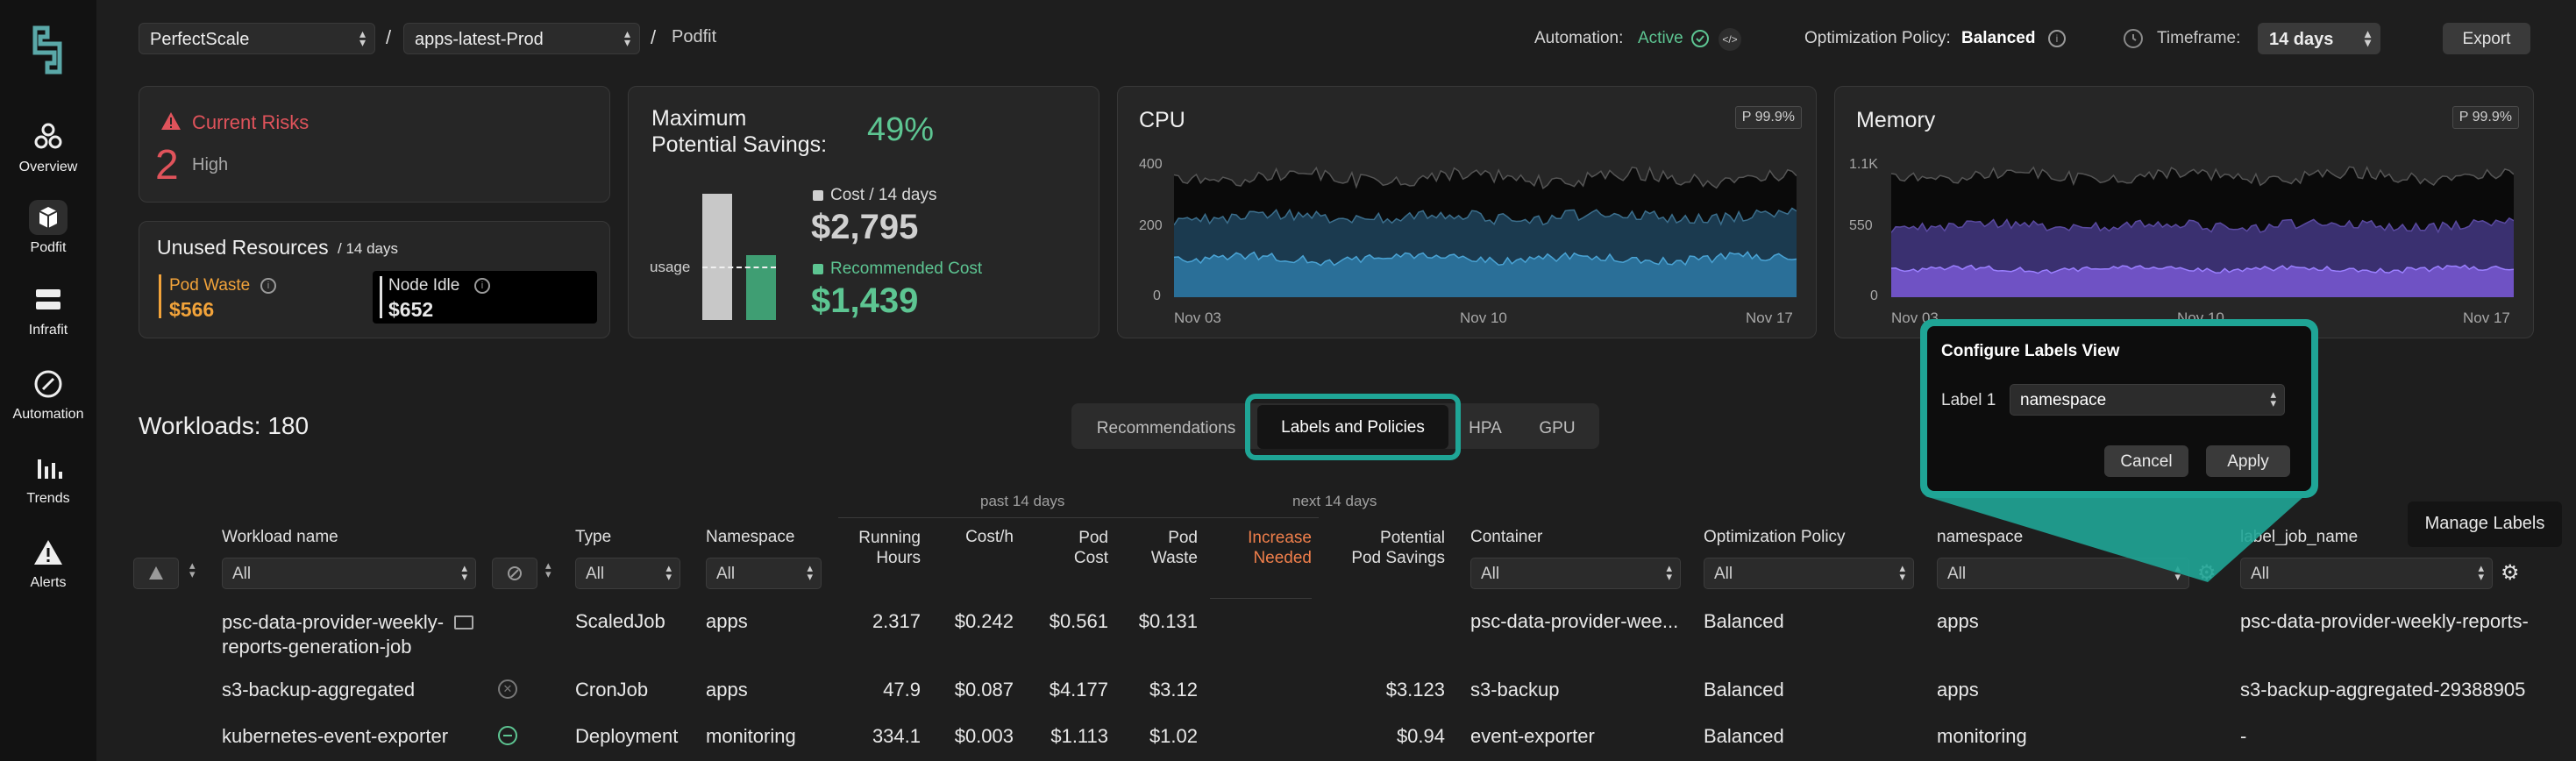 Image resolution: width=2576 pixels, height=761 pixels. Describe the element at coordinates (280, 537) in the screenshot. I see `header-workload-name: Workload name` at that location.